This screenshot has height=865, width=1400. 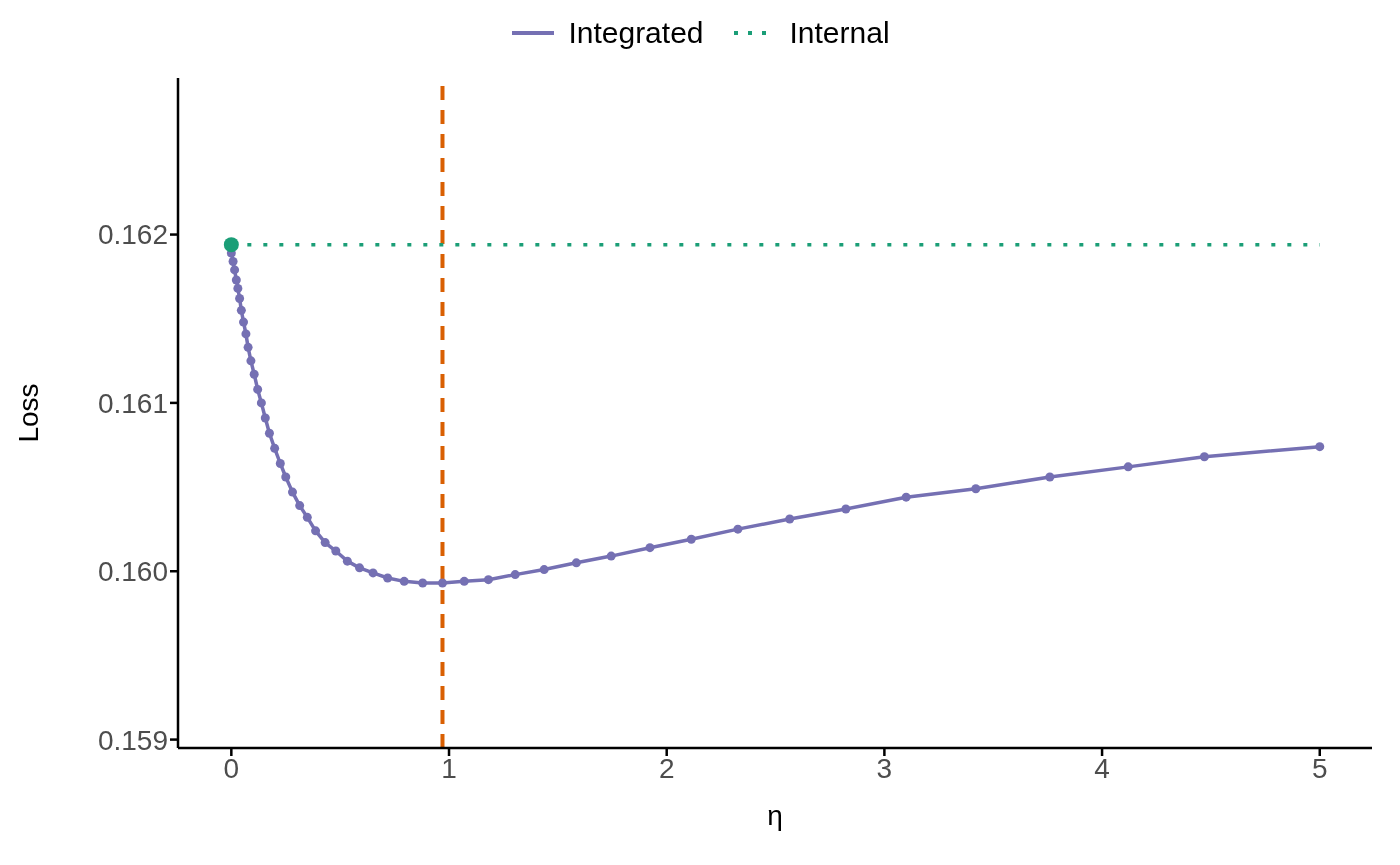 I want to click on y-tick-label: 0.162, so click(x=132, y=235).